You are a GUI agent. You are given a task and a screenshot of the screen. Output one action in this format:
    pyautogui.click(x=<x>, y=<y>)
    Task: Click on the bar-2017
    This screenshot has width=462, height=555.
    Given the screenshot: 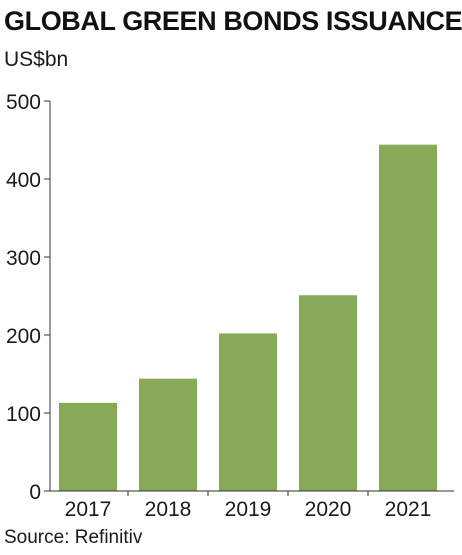 What is the action you would take?
    pyautogui.click(x=88, y=446)
    